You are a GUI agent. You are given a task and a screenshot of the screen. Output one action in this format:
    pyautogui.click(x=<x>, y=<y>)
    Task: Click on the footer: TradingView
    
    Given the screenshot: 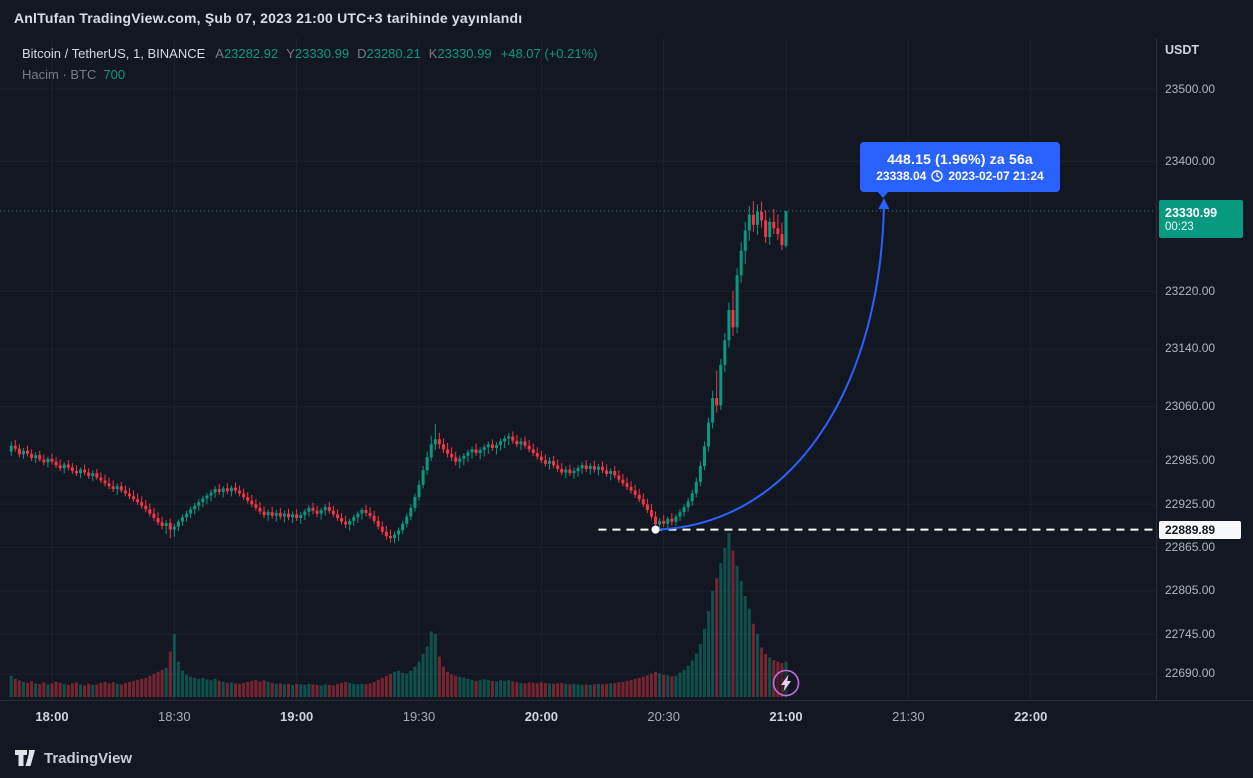 What is the action you would take?
    pyautogui.click(x=626, y=758)
    